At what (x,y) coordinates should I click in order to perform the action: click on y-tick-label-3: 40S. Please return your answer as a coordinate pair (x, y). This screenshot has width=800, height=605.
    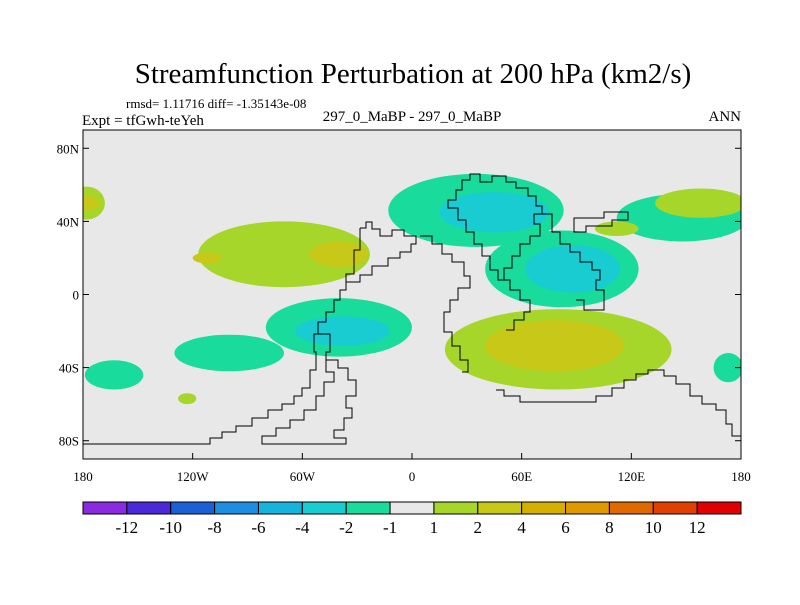
    Looking at the image, I should click on (69, 368).